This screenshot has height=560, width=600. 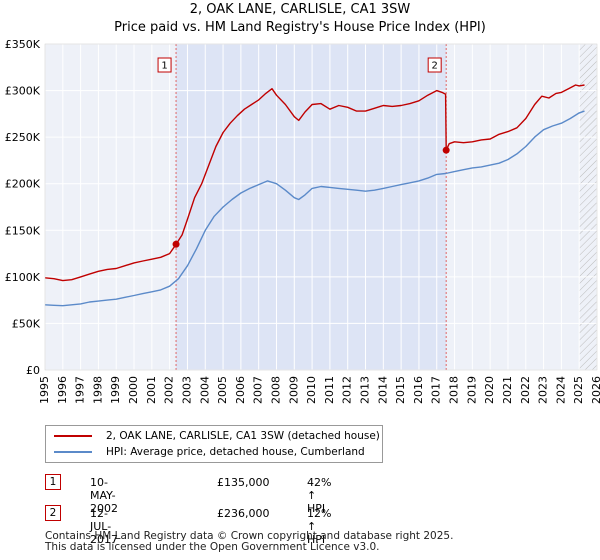 I want to click on y-tick-label: £200K, so click(x=23, y=184).